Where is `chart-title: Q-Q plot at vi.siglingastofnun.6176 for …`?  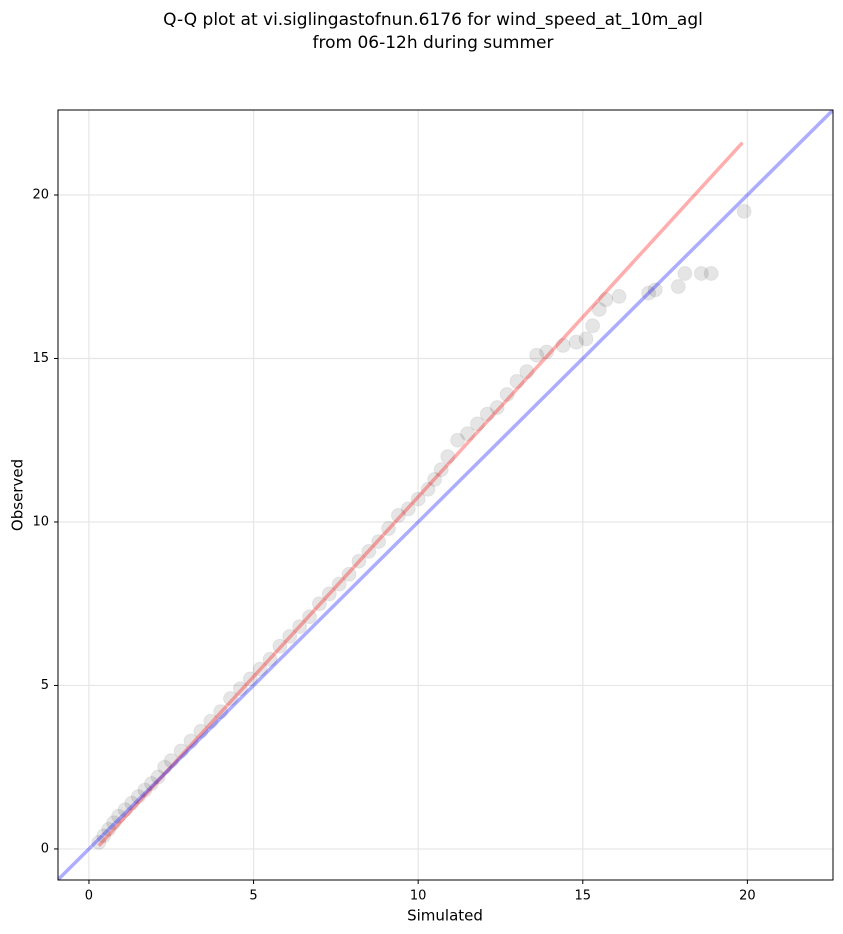
chart-title: Q-Q plot at vi.siglingastofnun.6176 for … is located at coordinates (433, 20).